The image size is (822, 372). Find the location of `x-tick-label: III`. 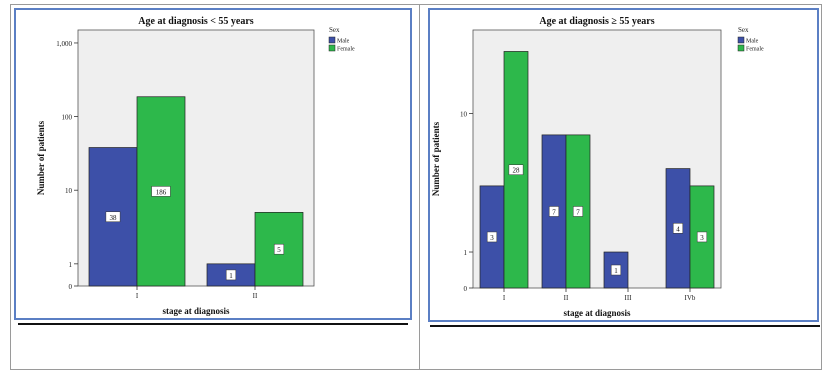

x-tick-label: III is located at coordinates (629, 298).